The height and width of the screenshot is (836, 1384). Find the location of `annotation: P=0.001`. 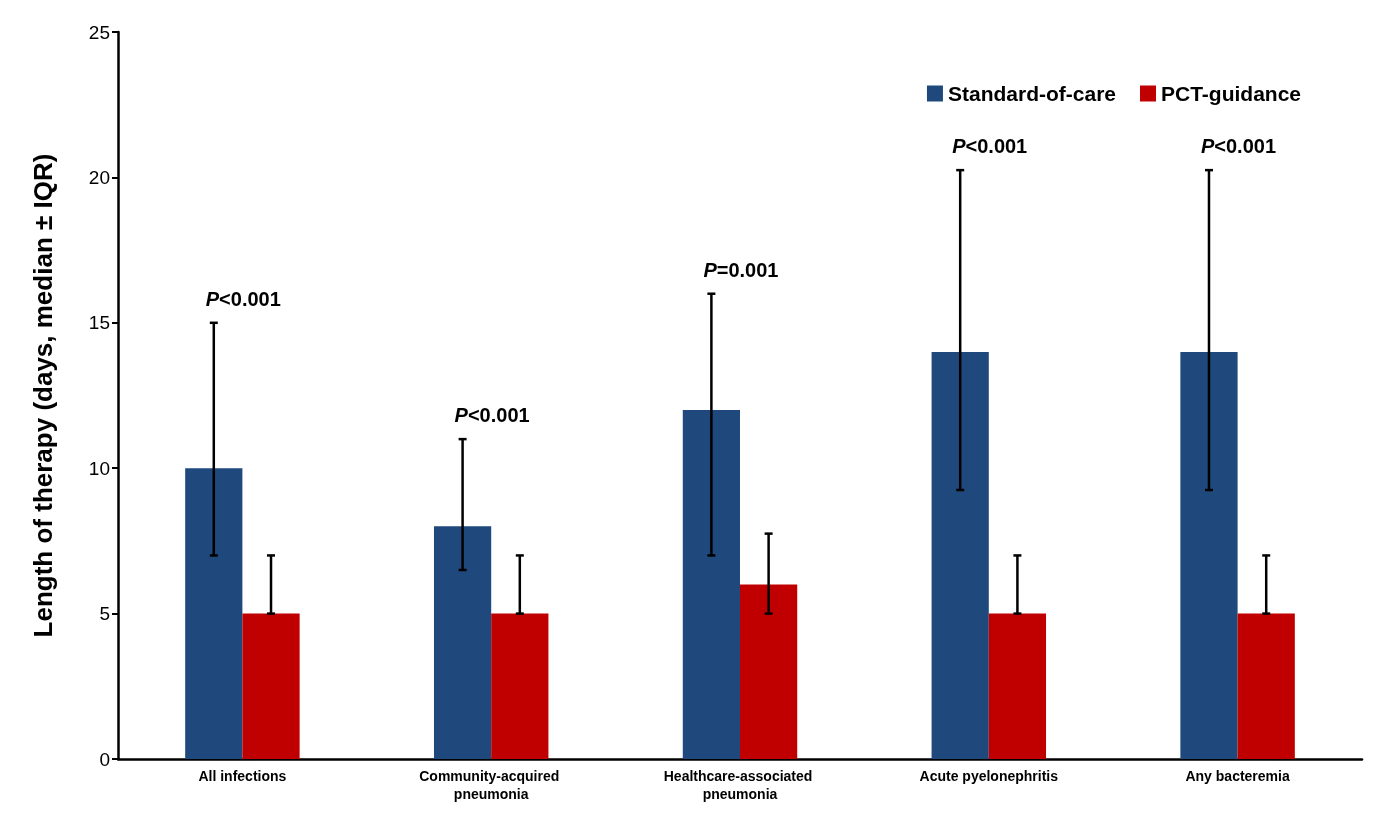

annotation: P=0.001 is located at coordinates (741, 269).